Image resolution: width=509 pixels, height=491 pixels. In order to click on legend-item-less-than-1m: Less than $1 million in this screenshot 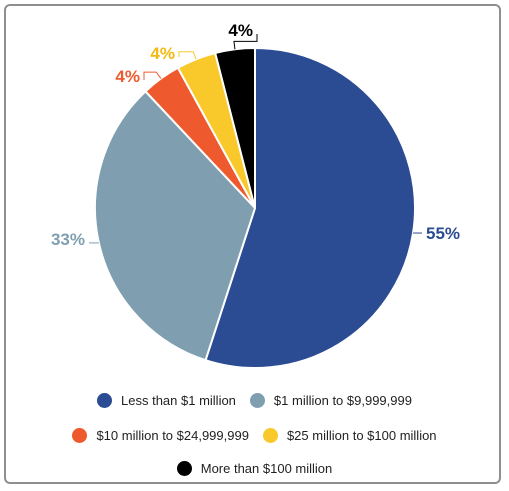, I will do `click(166, 400)`.